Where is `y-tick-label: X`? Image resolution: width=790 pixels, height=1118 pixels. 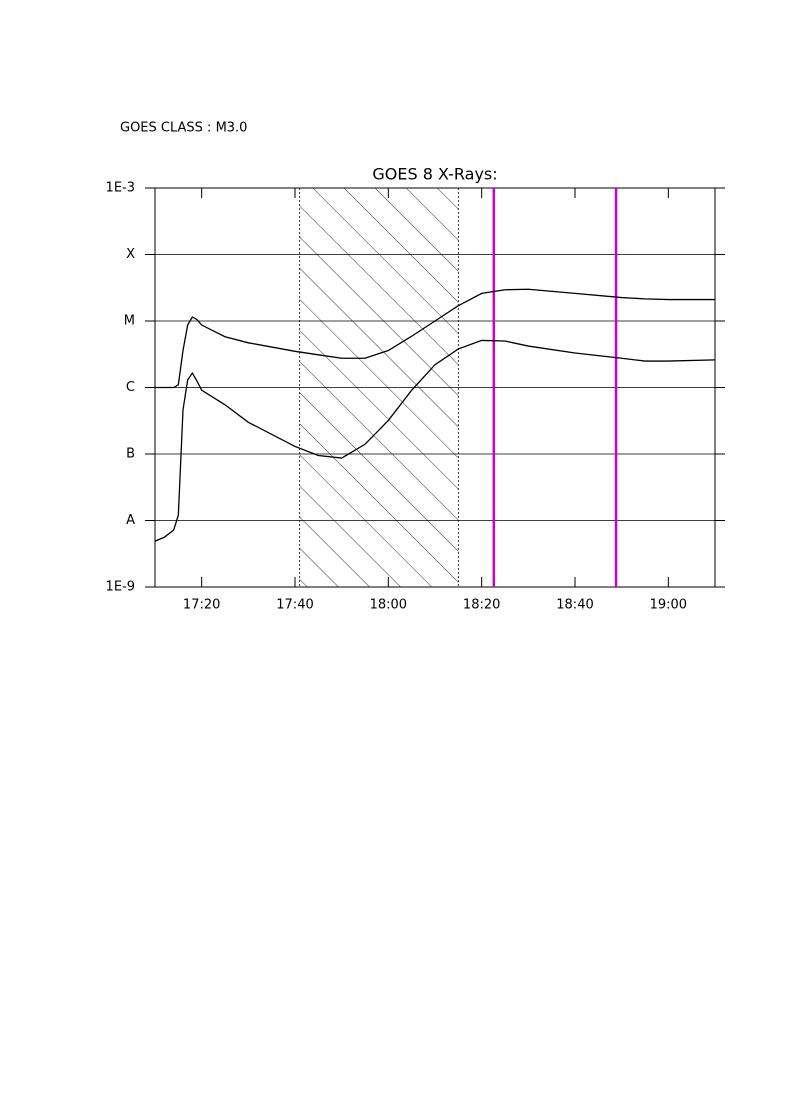 y-tick-label: X is located at coordinates (130, 254).